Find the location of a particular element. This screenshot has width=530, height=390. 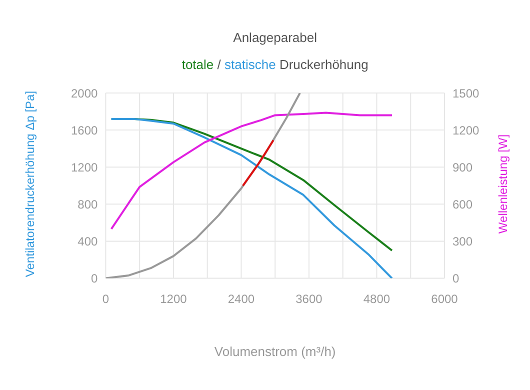

chart-title: Anlageparabel is located at coordinates (275, 37).